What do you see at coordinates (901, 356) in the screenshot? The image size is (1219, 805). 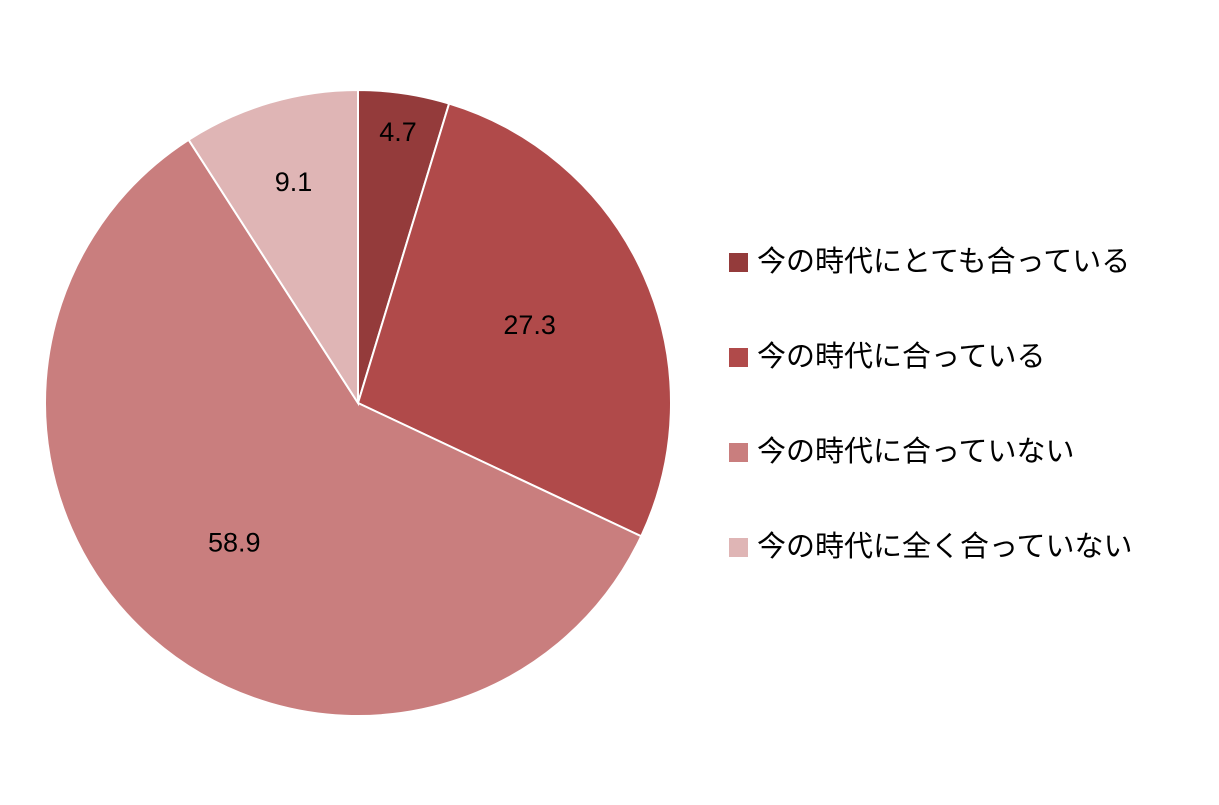 I see `legend-label: 今の時代に合っている` at bounding box center [901, 356].